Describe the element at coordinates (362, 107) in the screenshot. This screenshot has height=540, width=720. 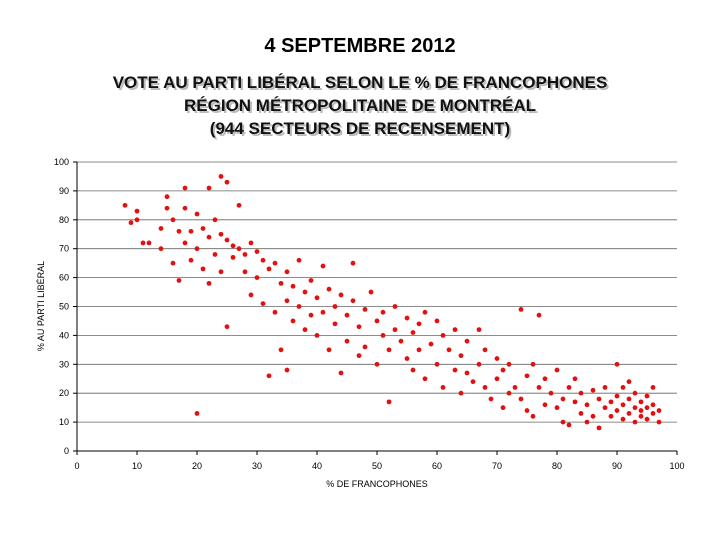
I see `subtitle-shadow: RÉGION MÉTROPOLITAINE DE MONTRÉAL` at that location.